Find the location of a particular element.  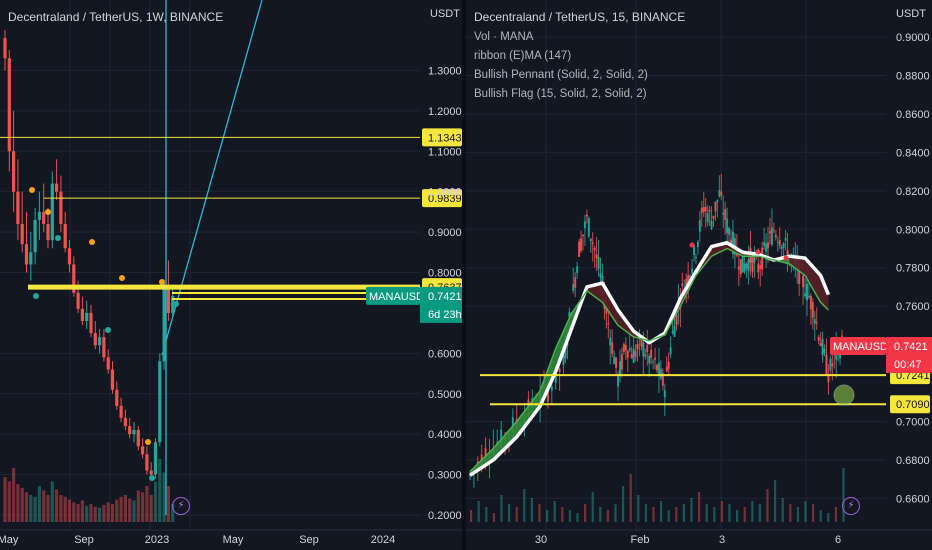

indicator-ema-ribbon: ribbon (E)MA (147) is located at coordinates (523, 56).